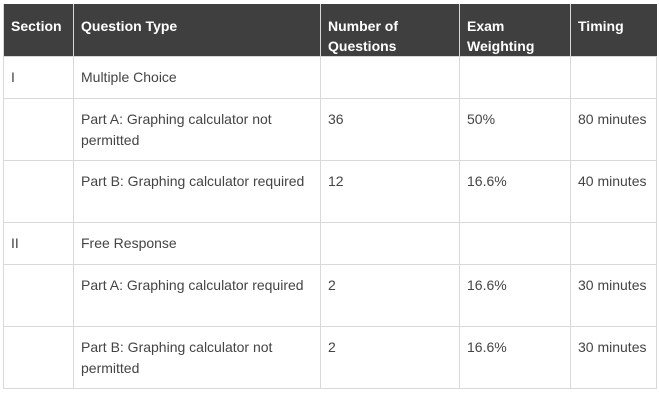 The height and width of the screenshot is (401, 659). Describe the element at coordinates (613, 129) in the screenshot. I see `cell-timing: 80 minutes` at that location.